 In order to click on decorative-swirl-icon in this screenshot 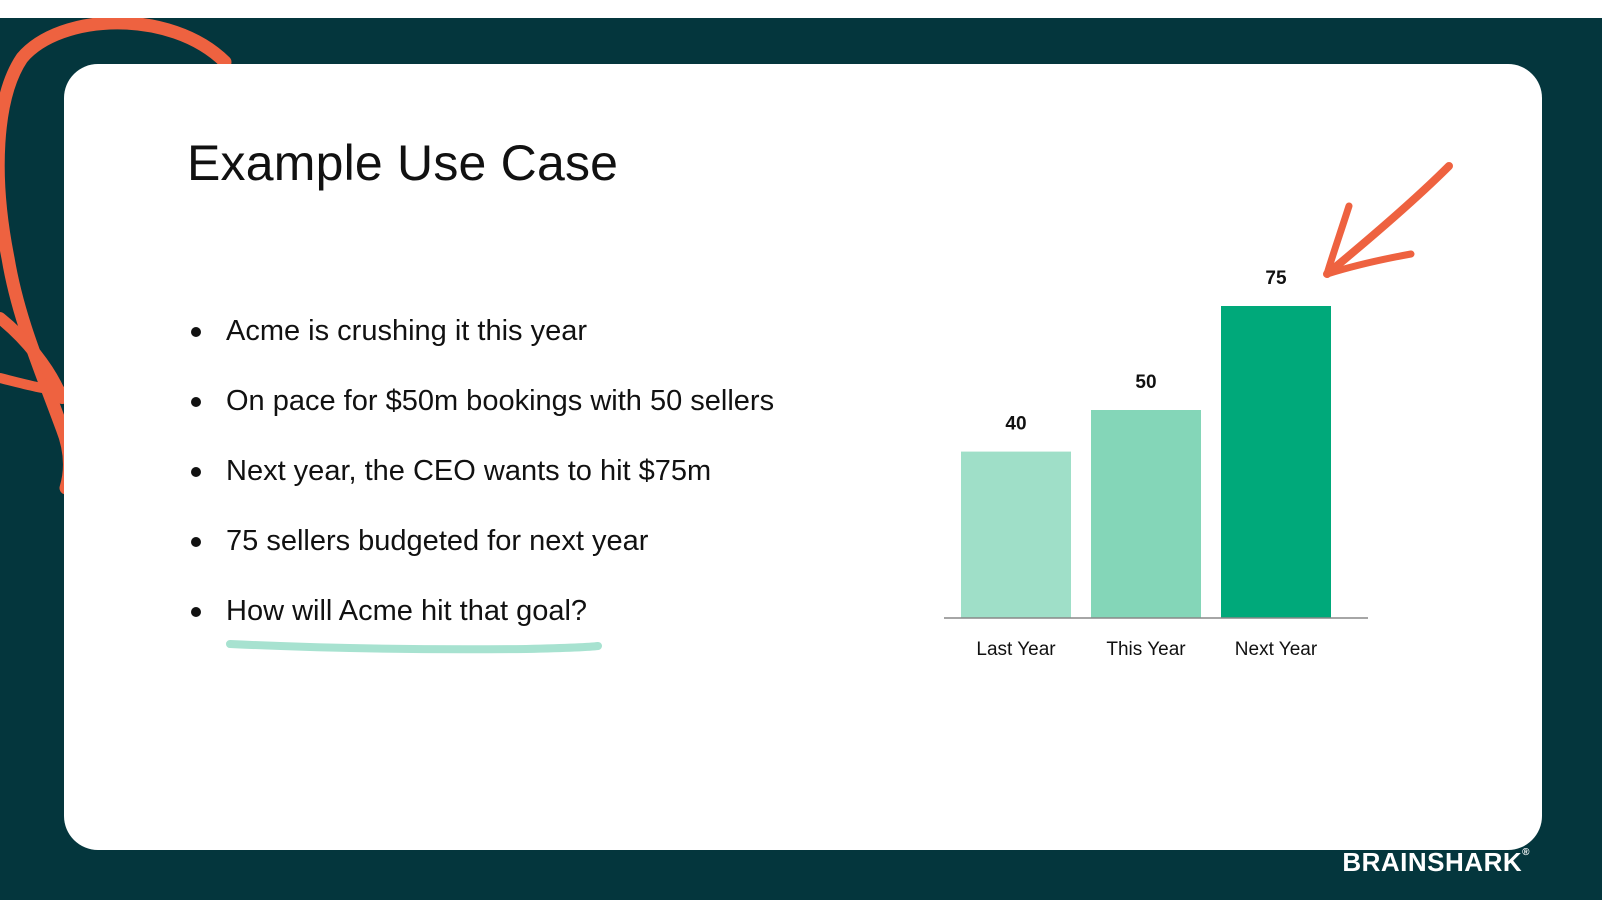, I will do `click(116, 256)`.